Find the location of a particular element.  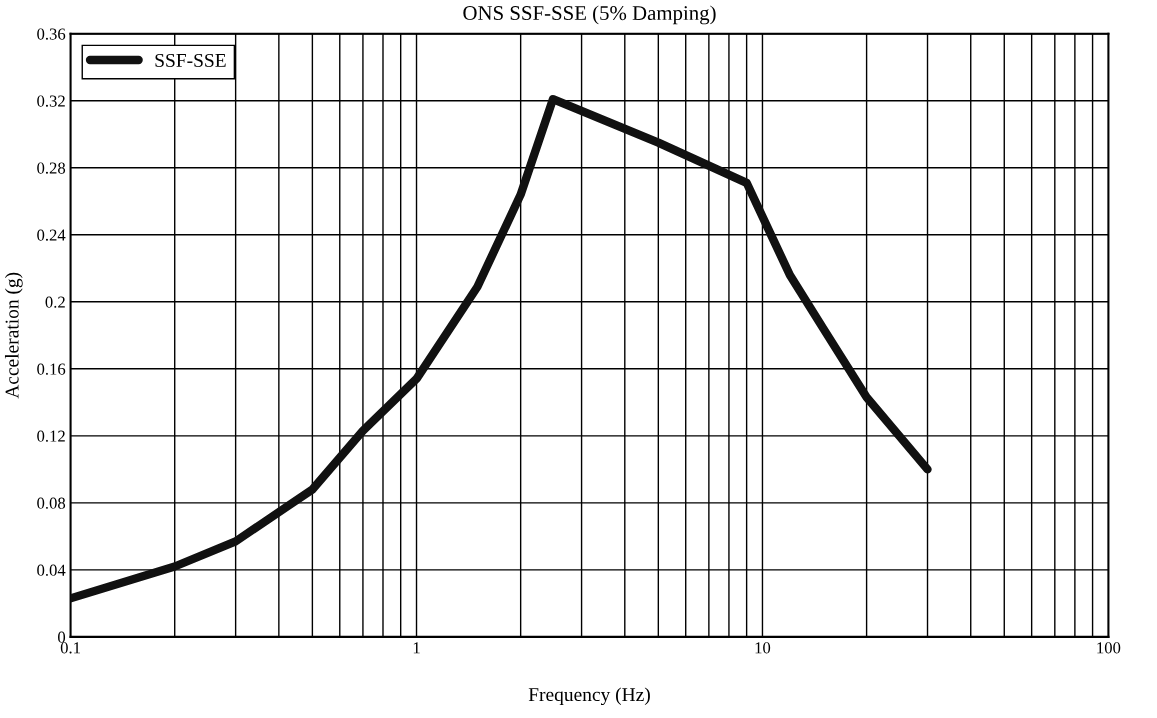

x-tick-label: 100 is located at coordinates (1109, 648).